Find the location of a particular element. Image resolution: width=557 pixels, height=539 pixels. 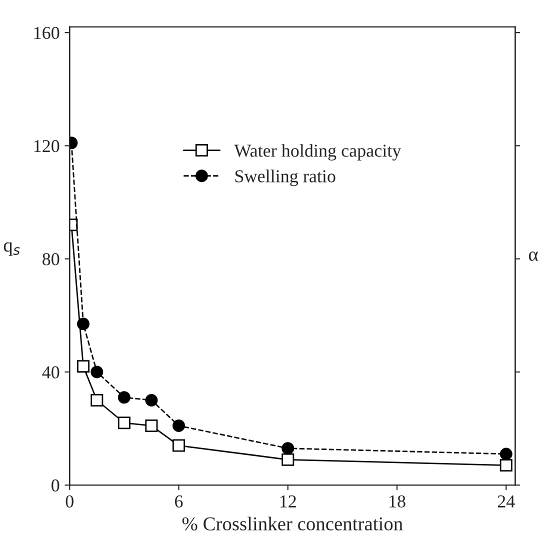

x-tick-label: 0 is located at coordinates (70, 501).